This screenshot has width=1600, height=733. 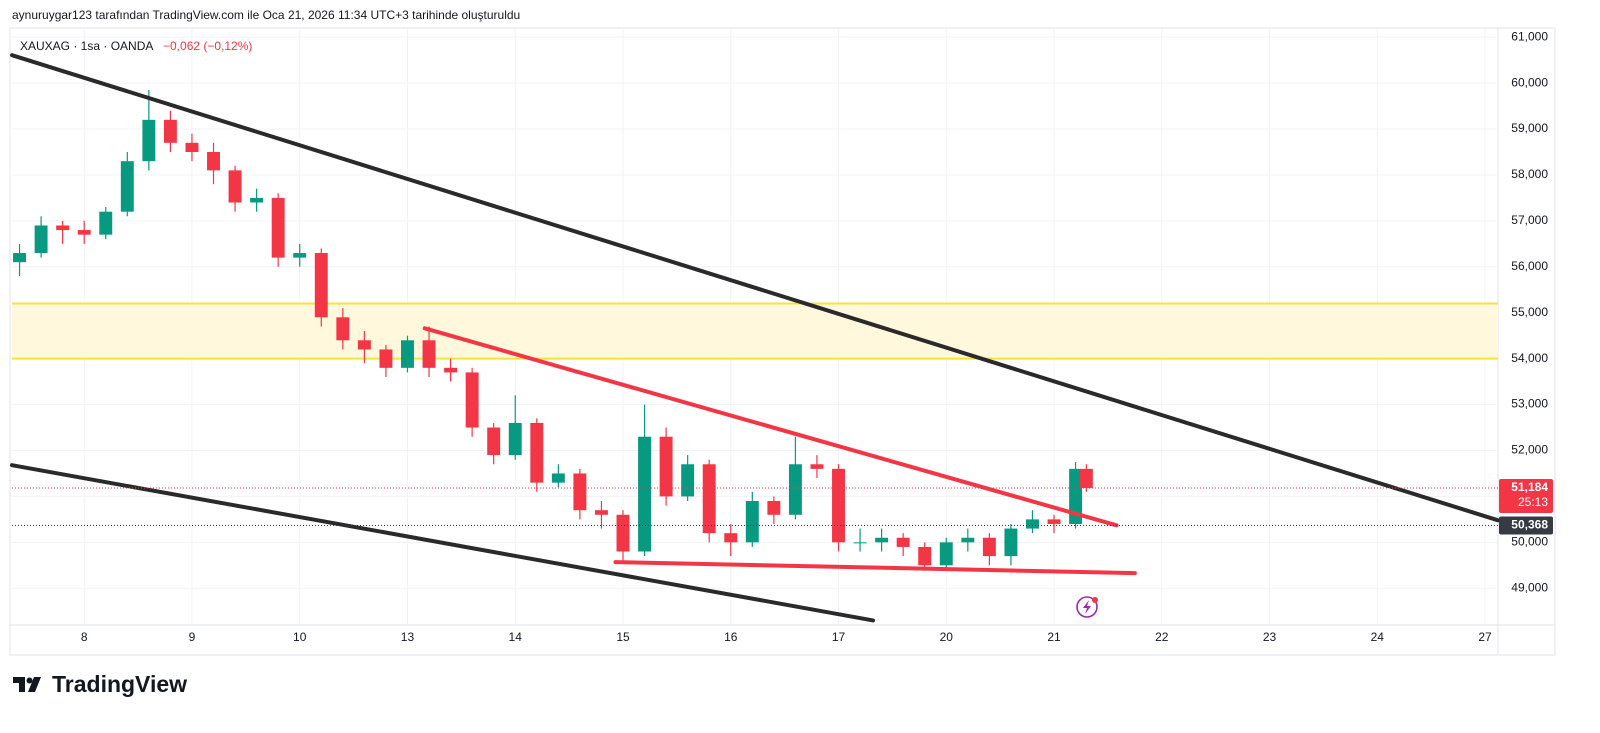 I want to click on y-tick-label: 61,000, so click(x=1529, y=36).